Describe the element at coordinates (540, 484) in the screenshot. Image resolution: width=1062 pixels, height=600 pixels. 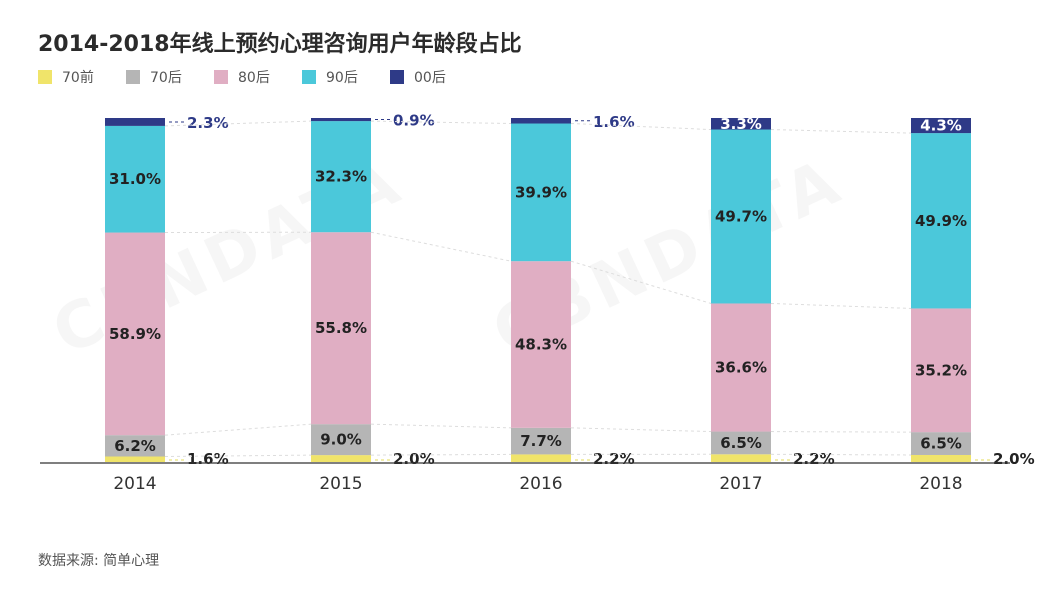
I see `x-tick-label: 2016` at that location.